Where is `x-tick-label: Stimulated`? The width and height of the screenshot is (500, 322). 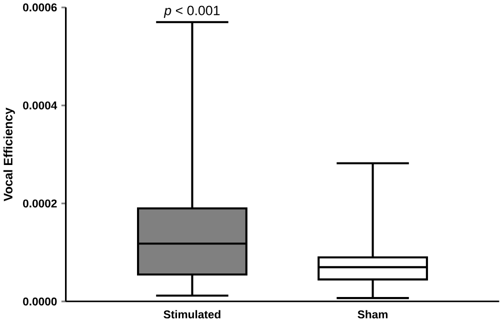 x-tick-label: Stimulated is located at coordinates (192, 314).